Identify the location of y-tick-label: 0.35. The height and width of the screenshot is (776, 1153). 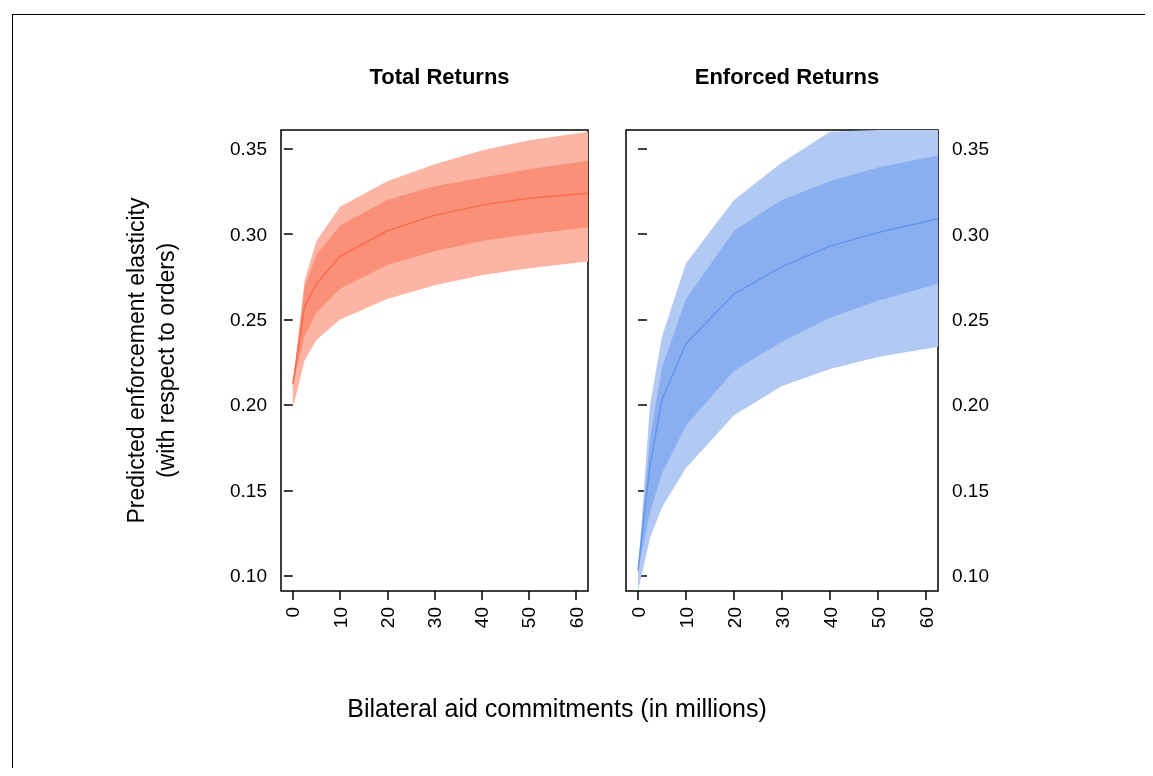
(248, 149).